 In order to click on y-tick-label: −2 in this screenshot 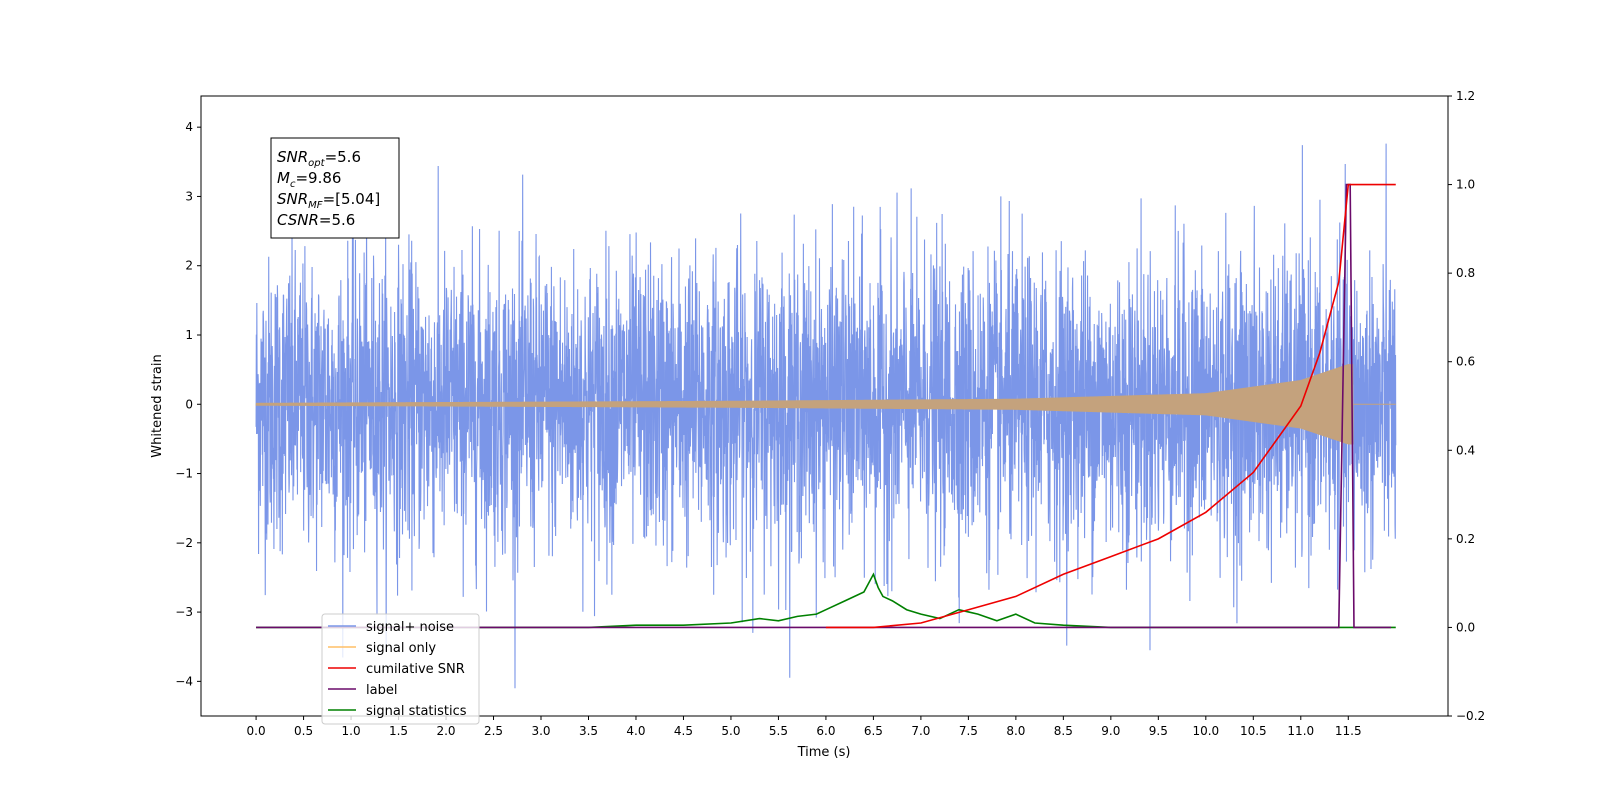, I will do `click(184, 543)`.